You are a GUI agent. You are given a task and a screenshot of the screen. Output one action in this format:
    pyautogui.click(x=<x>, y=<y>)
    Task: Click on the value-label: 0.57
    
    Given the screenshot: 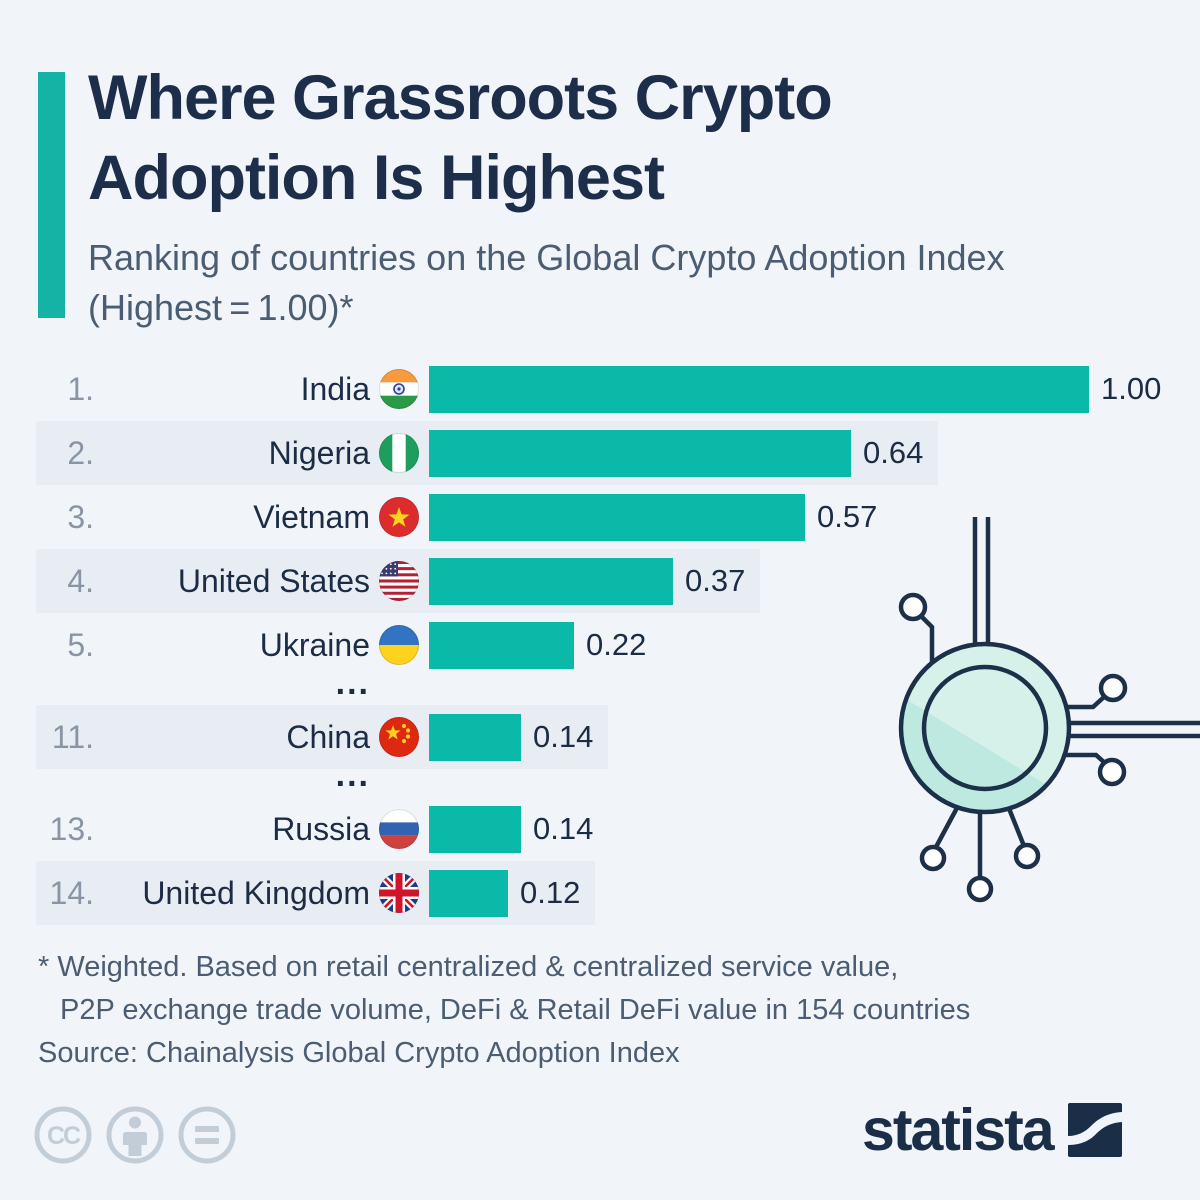 What is the action you would take?
    pyautogui.click(x=847, y=516)
    